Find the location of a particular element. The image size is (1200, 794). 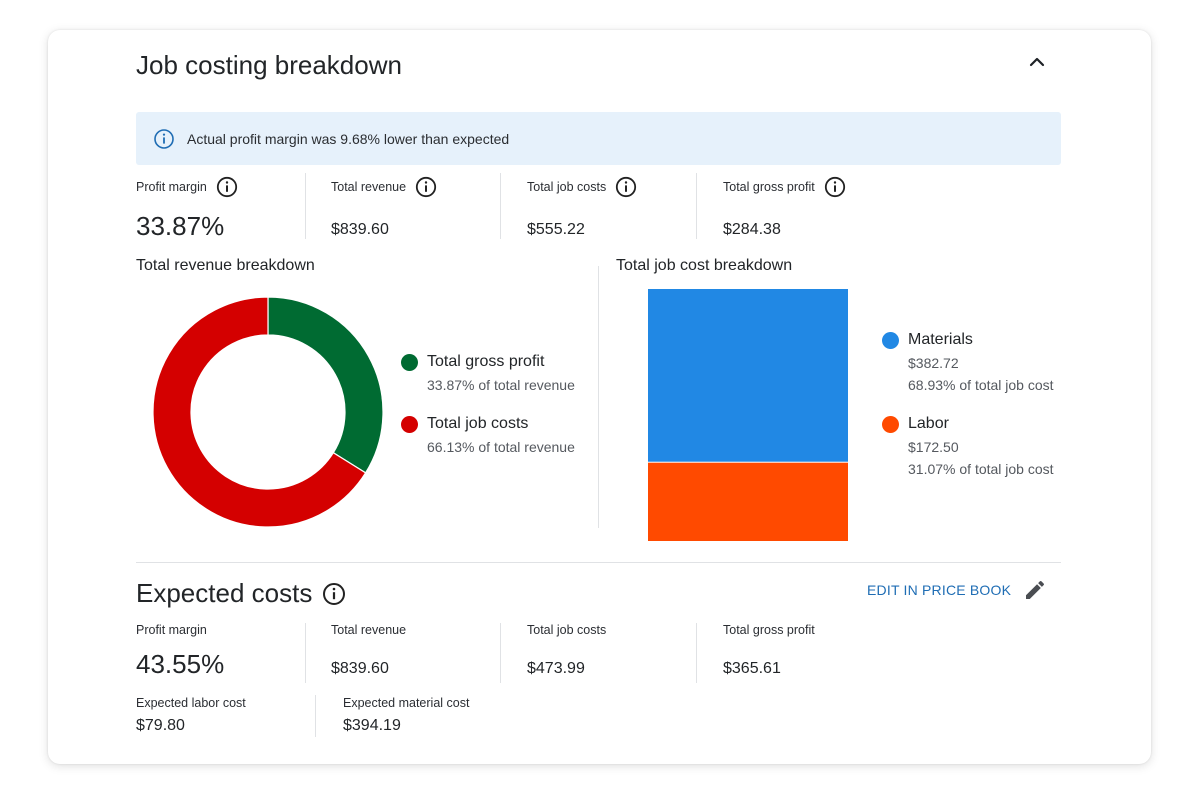

legend-job-costs: Total job costs 66.13% of total revenue is located at coordinates (488, 435).